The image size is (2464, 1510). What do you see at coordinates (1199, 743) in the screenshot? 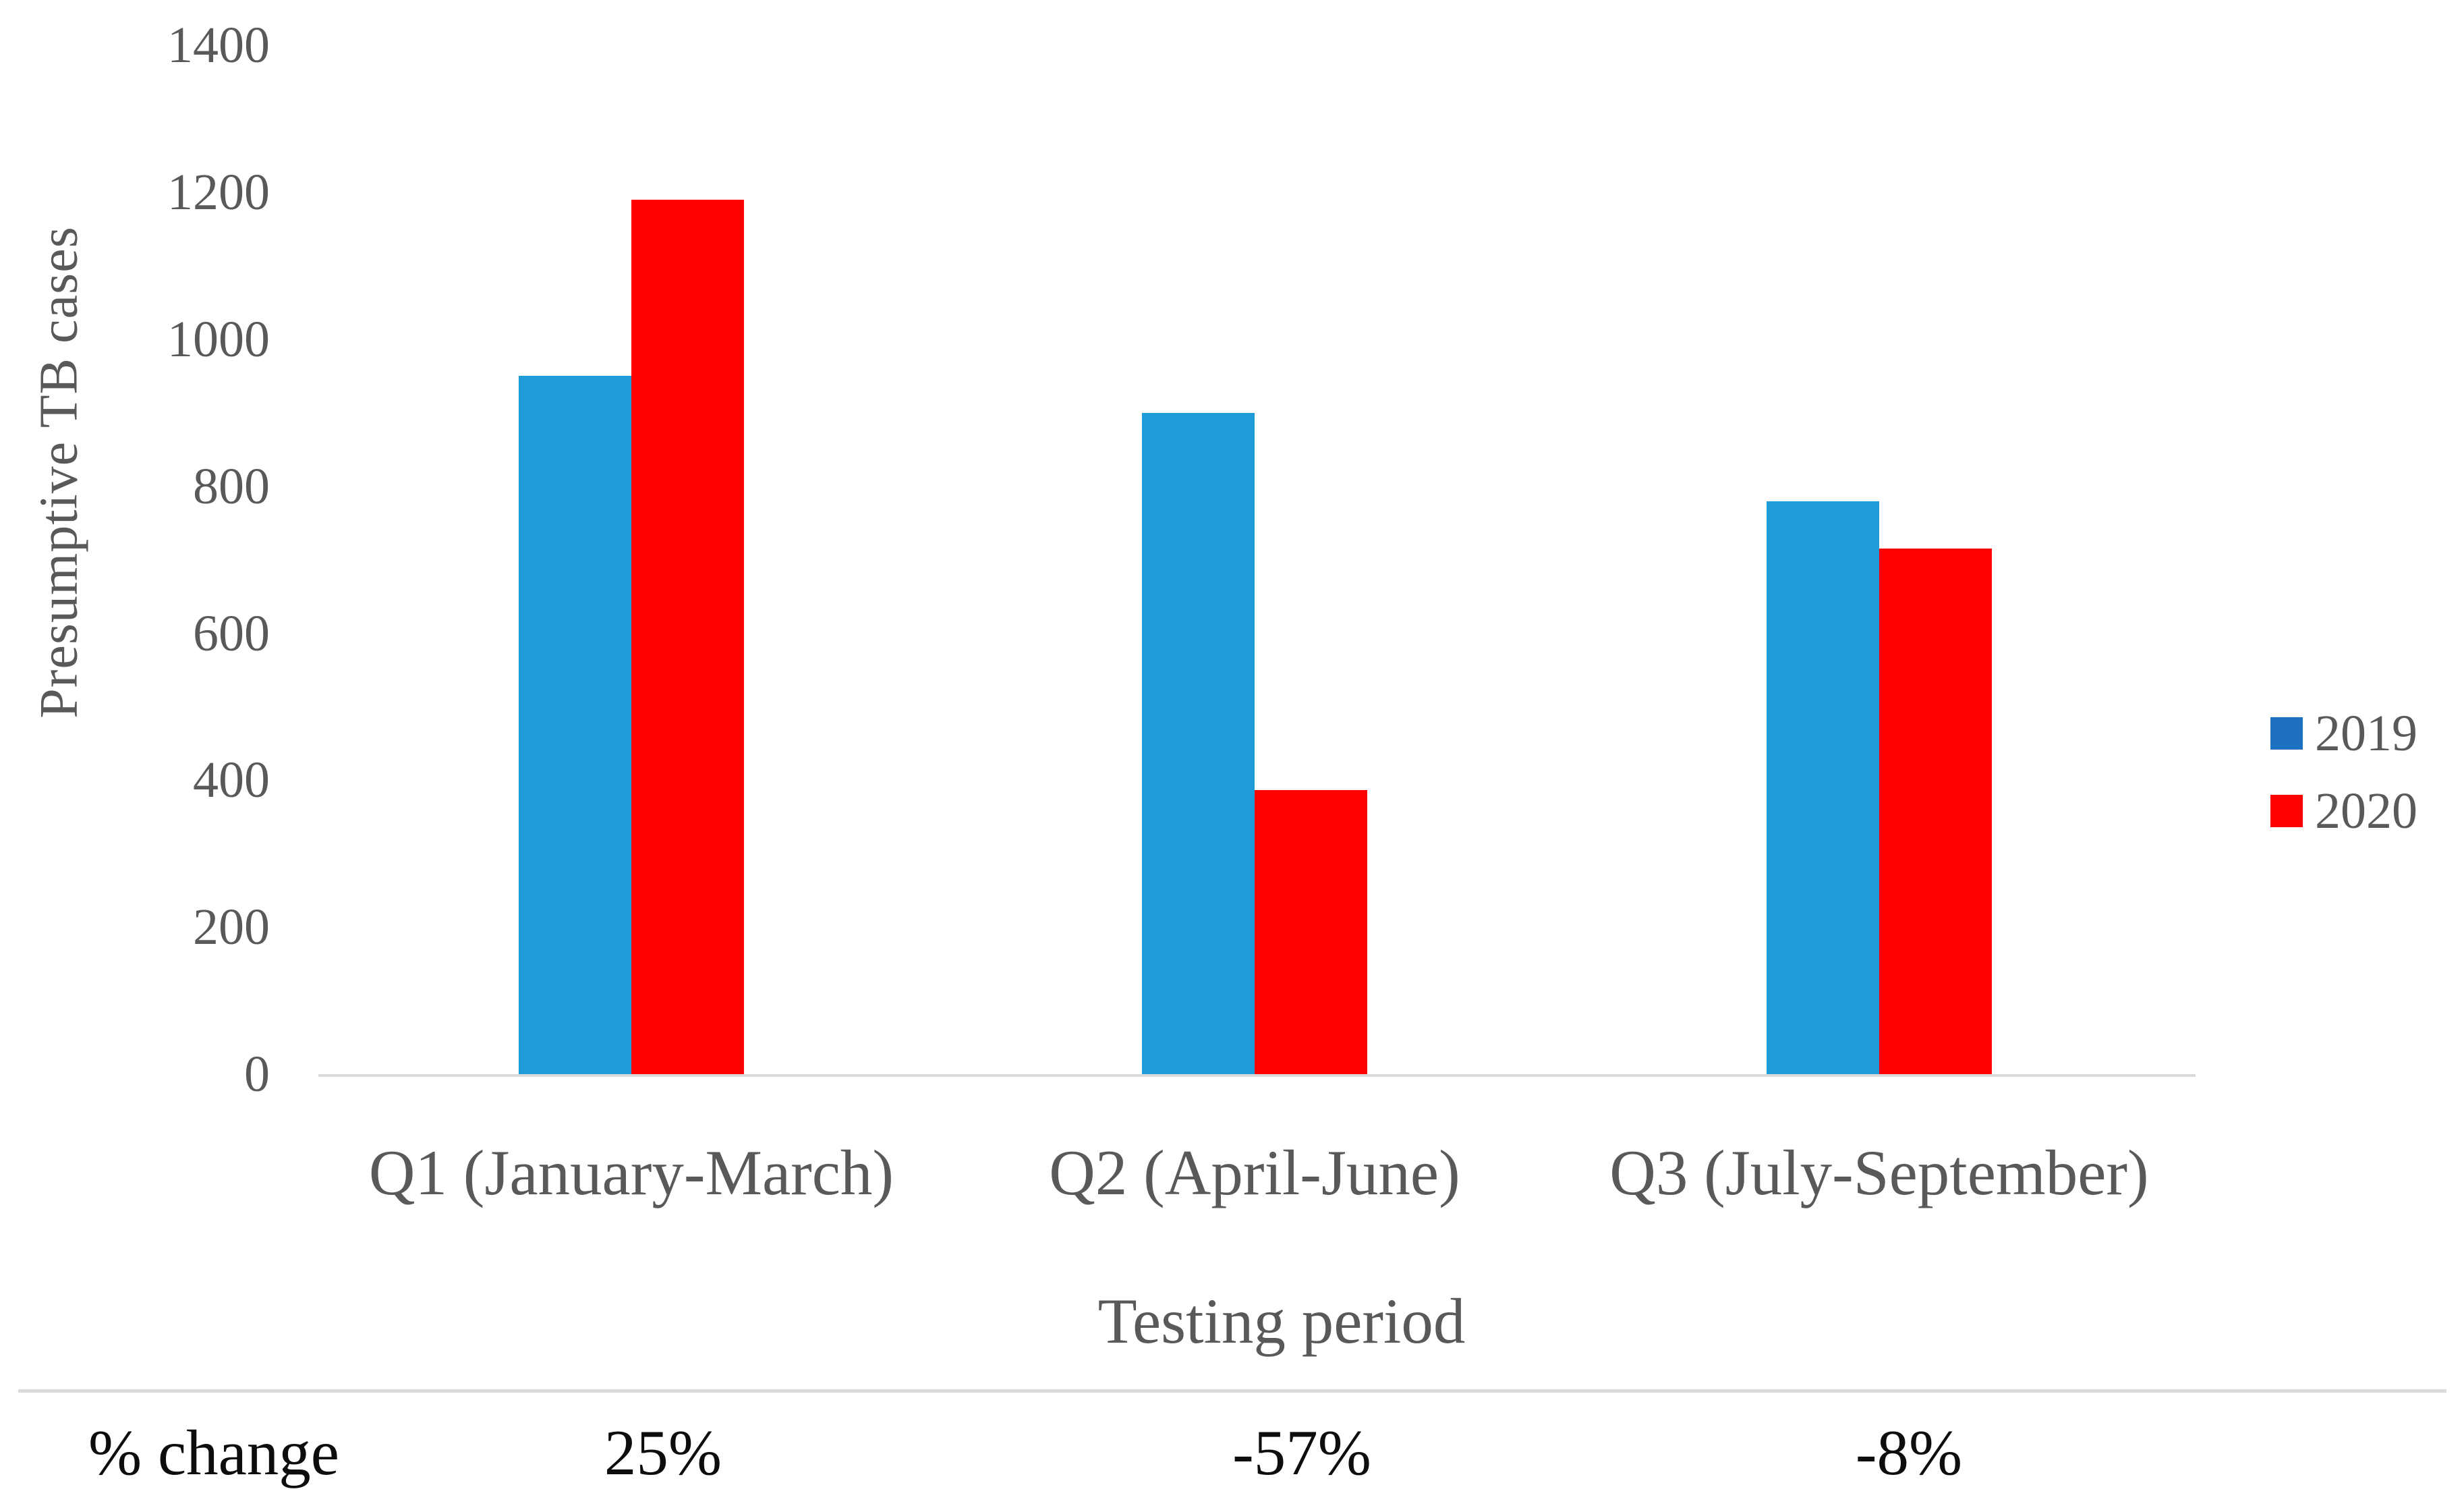
I see `bar-2019-q2` at bounding box center [1199, 743].